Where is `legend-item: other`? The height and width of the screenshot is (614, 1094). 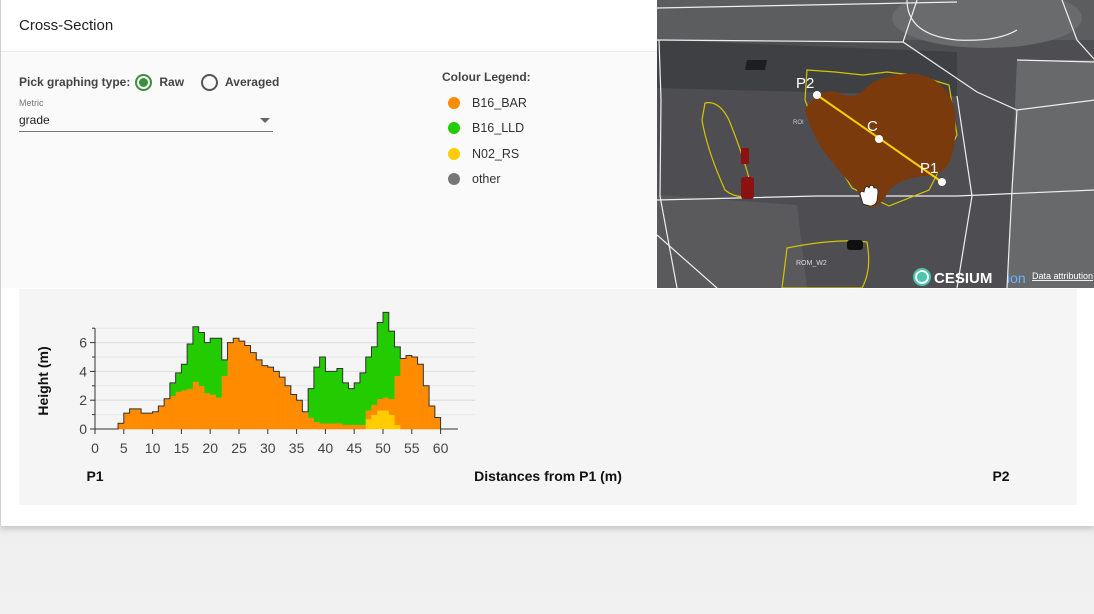
legend-item: other is located at coordinates (486, 180).